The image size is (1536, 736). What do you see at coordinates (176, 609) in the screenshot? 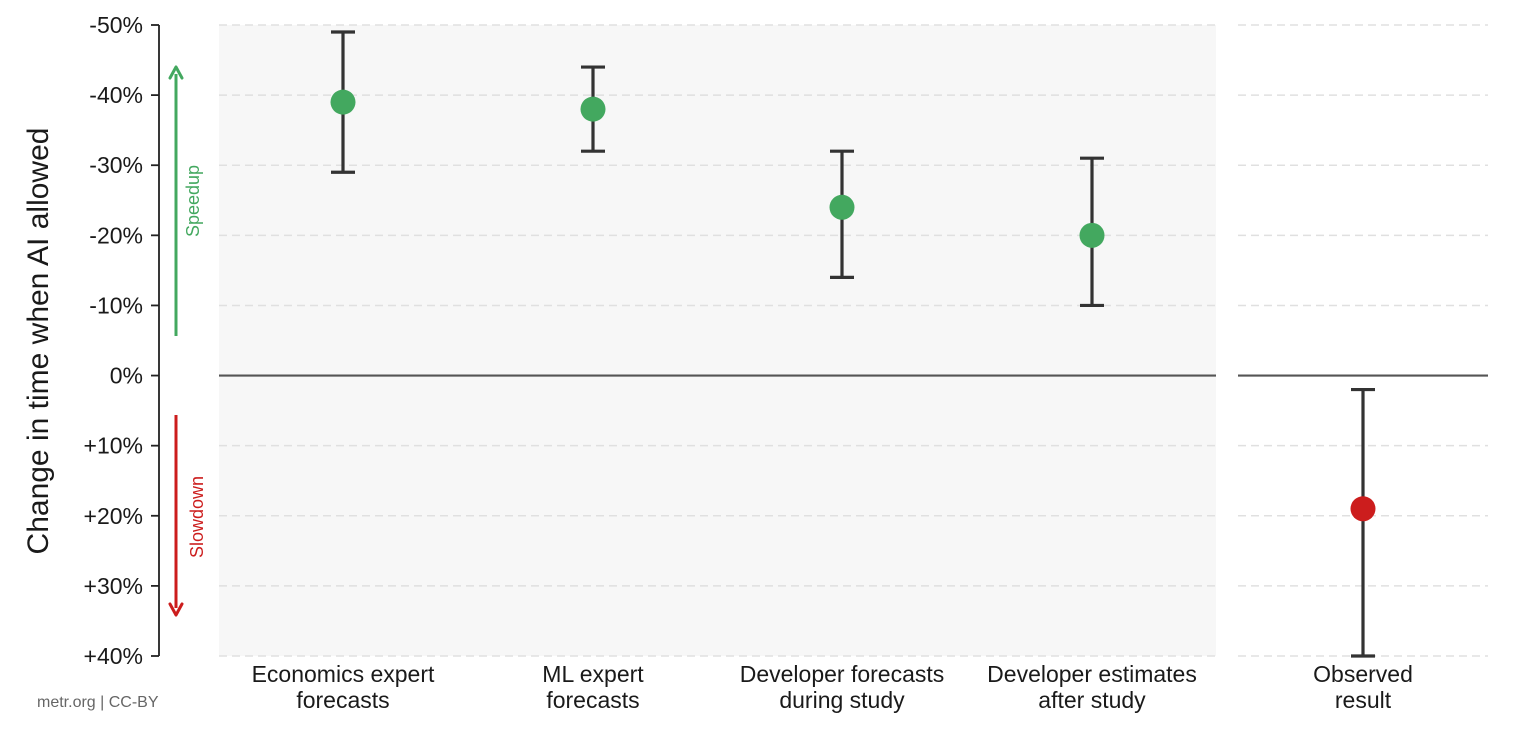
I see `slowdown-arrow-head` at bounding box center [176, 609].